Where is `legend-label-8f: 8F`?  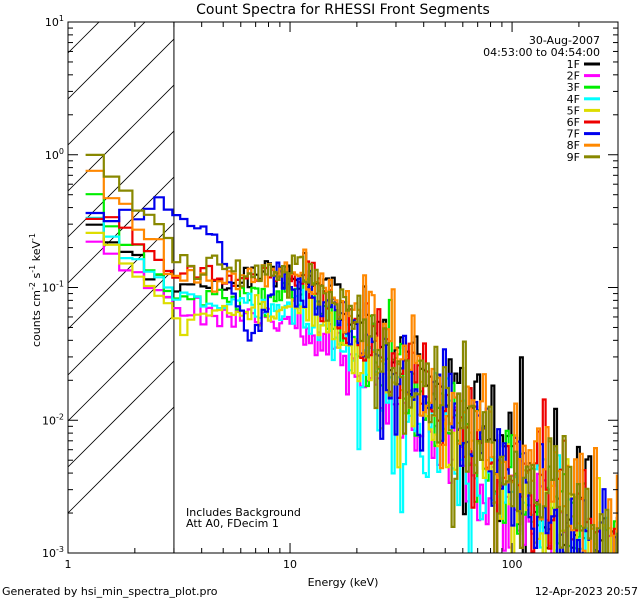
legend-label-8f: 8F is located at coordinates (573, 145).